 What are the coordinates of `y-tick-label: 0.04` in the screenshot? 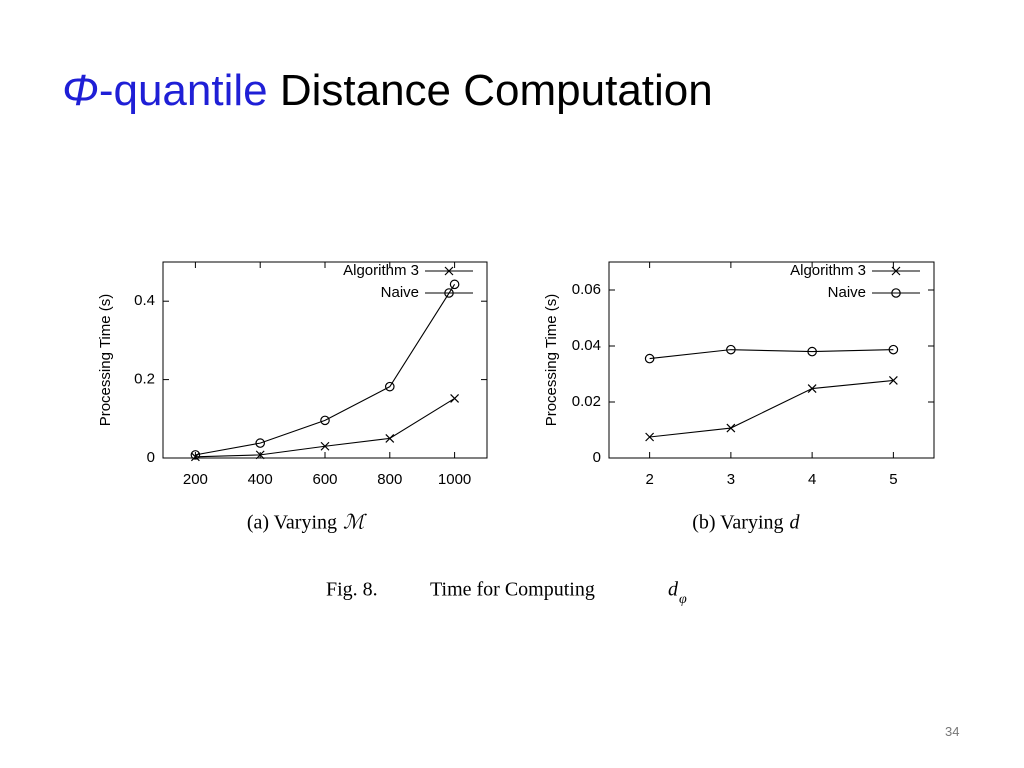 It's located at (586, 345).